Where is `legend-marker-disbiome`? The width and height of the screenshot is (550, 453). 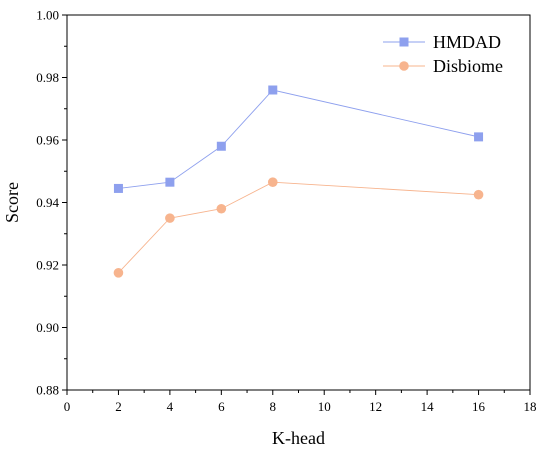
legend-marker-disbiome is located at coordinates (404, 66).